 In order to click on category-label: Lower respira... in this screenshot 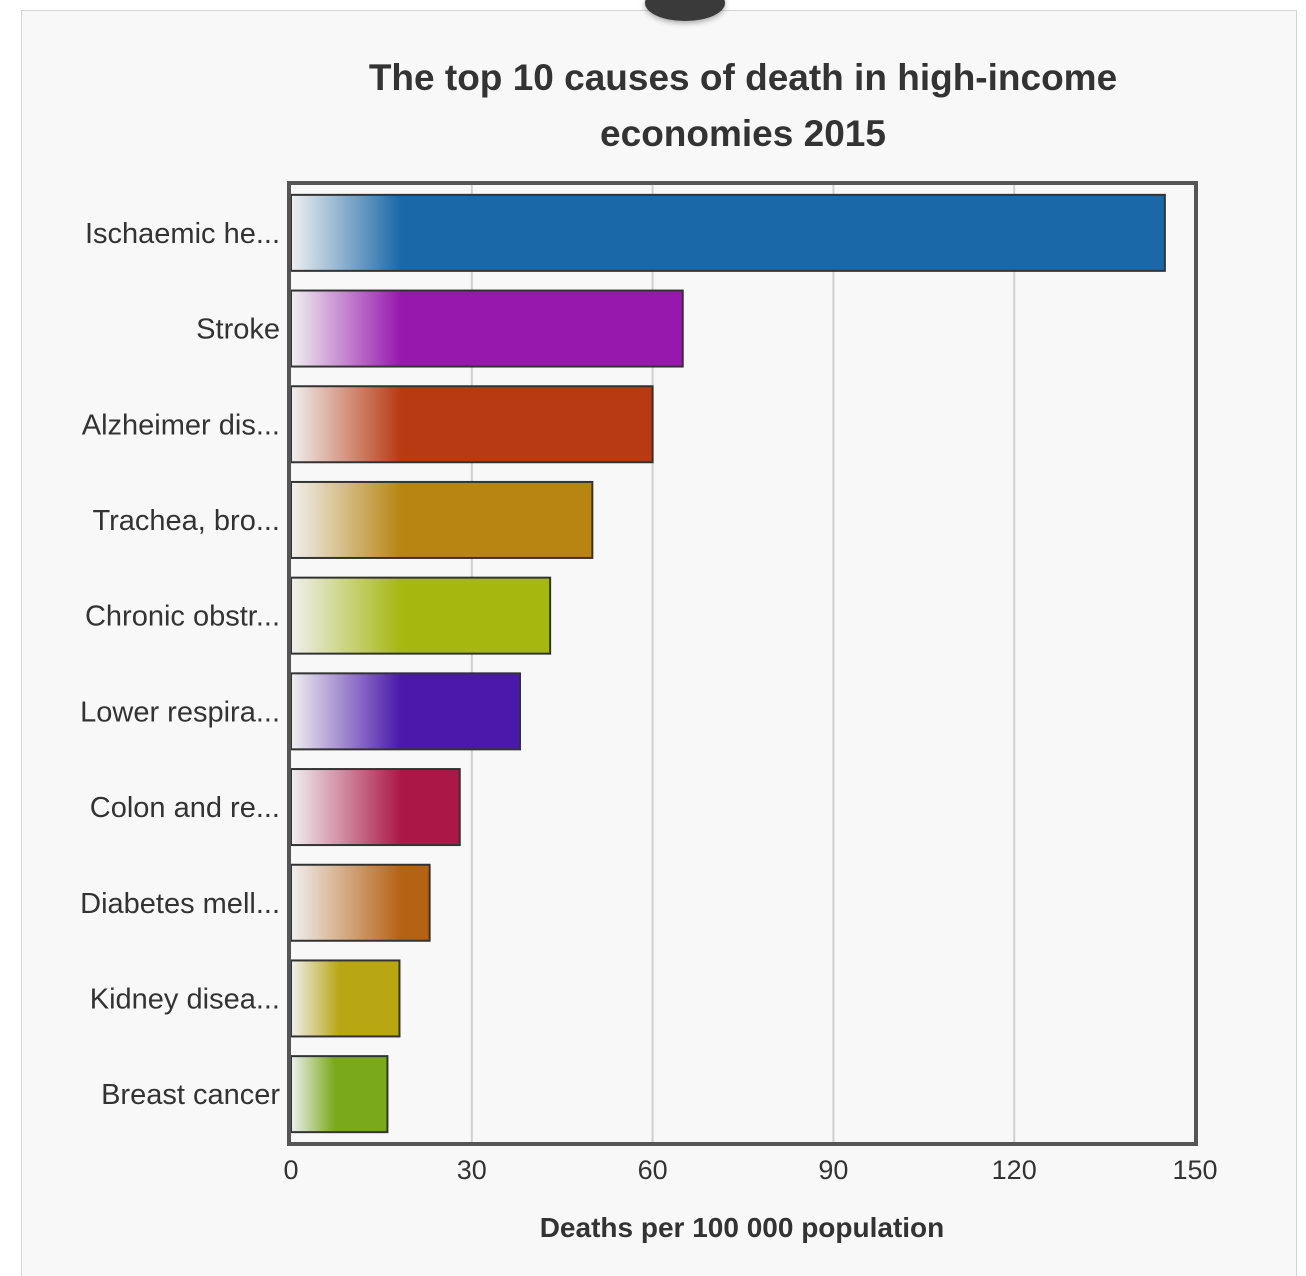, I will do `click(180, 712)`.